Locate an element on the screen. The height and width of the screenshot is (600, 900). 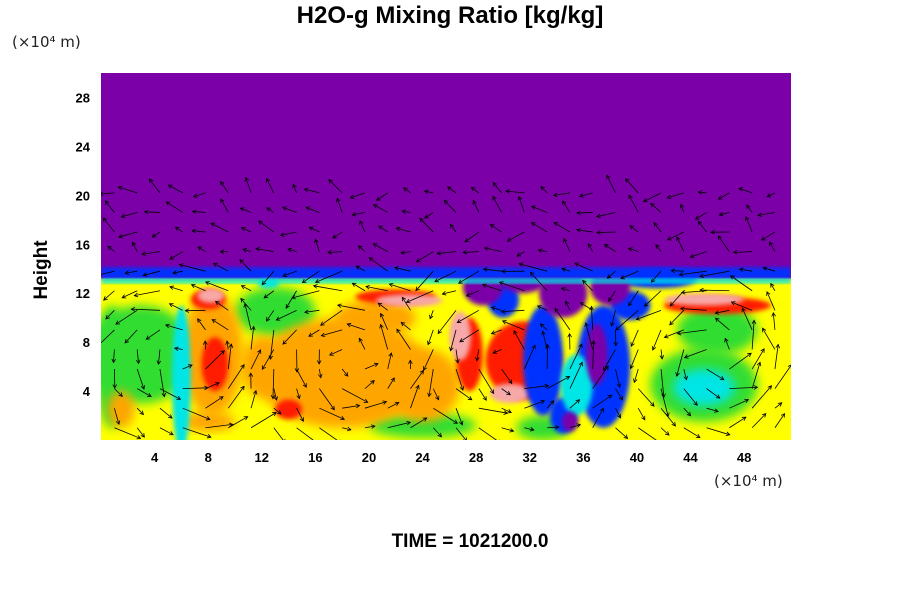
x-tick-label: 8 is located at coordinates (208, 457).